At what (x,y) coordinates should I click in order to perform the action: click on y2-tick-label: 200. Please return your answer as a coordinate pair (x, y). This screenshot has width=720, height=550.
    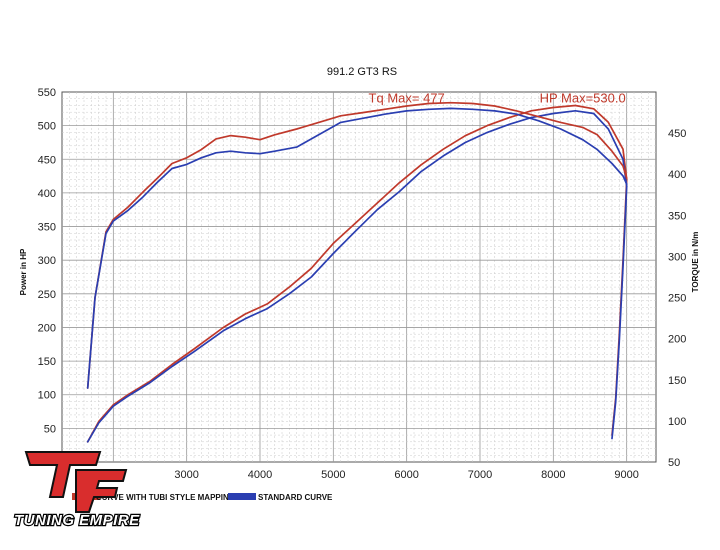
    Looking at the image, I should click on (677, 340).